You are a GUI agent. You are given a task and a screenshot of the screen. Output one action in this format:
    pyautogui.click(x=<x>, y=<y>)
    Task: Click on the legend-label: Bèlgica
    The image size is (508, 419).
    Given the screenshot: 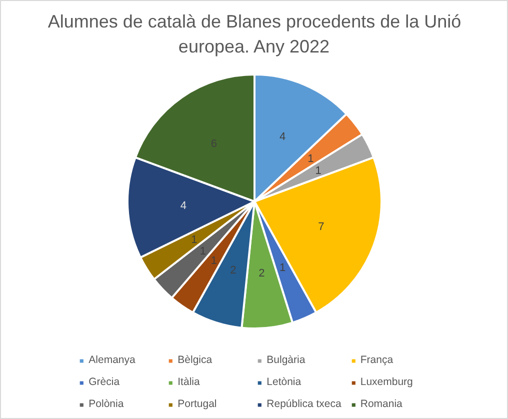 What is the action you would take?
    pyautogui.click(x=196, y=360)
    